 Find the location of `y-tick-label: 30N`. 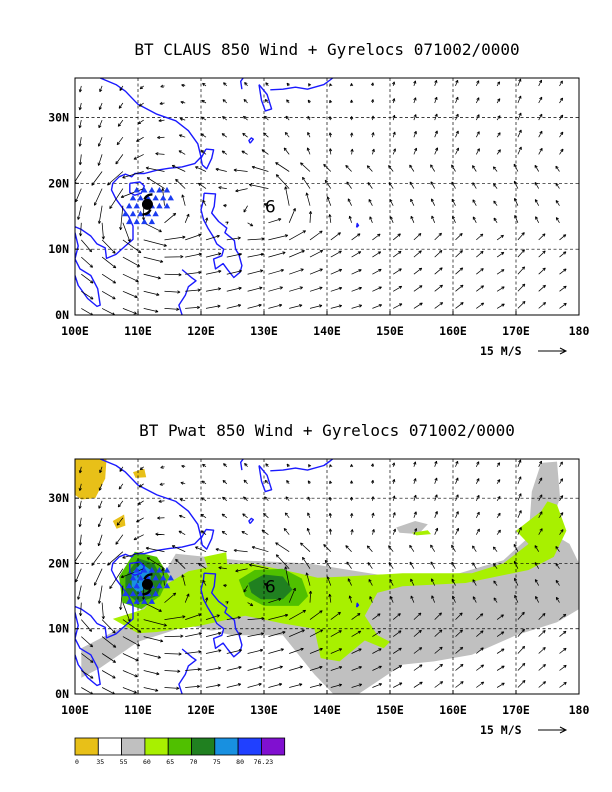

y-tick-label: 30N is located at coordinates (58, 118).